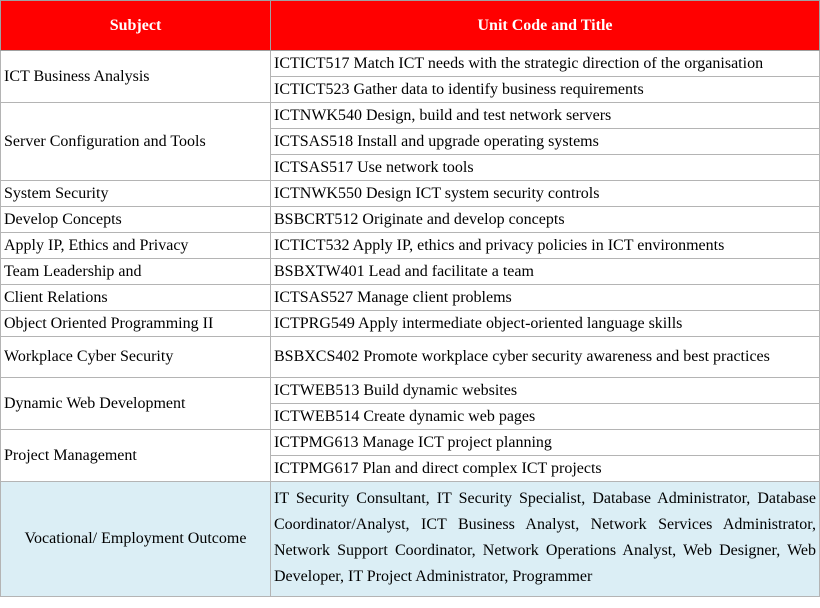  What do you see at coordinates (545, 390) in the screenshot?
I see `unit-cell: ICTWEB513 Build dynamic websites` at bounding box center [545, 390].